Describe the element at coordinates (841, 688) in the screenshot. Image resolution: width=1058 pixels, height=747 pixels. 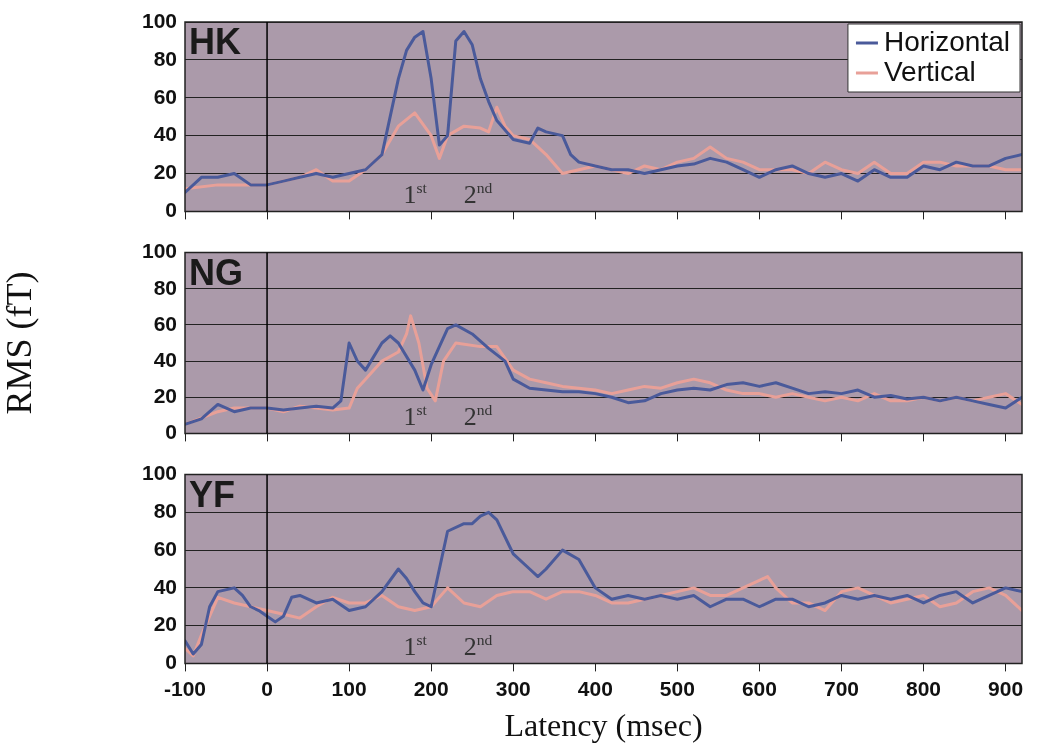
I see `x-tick-label: 700` at that location.